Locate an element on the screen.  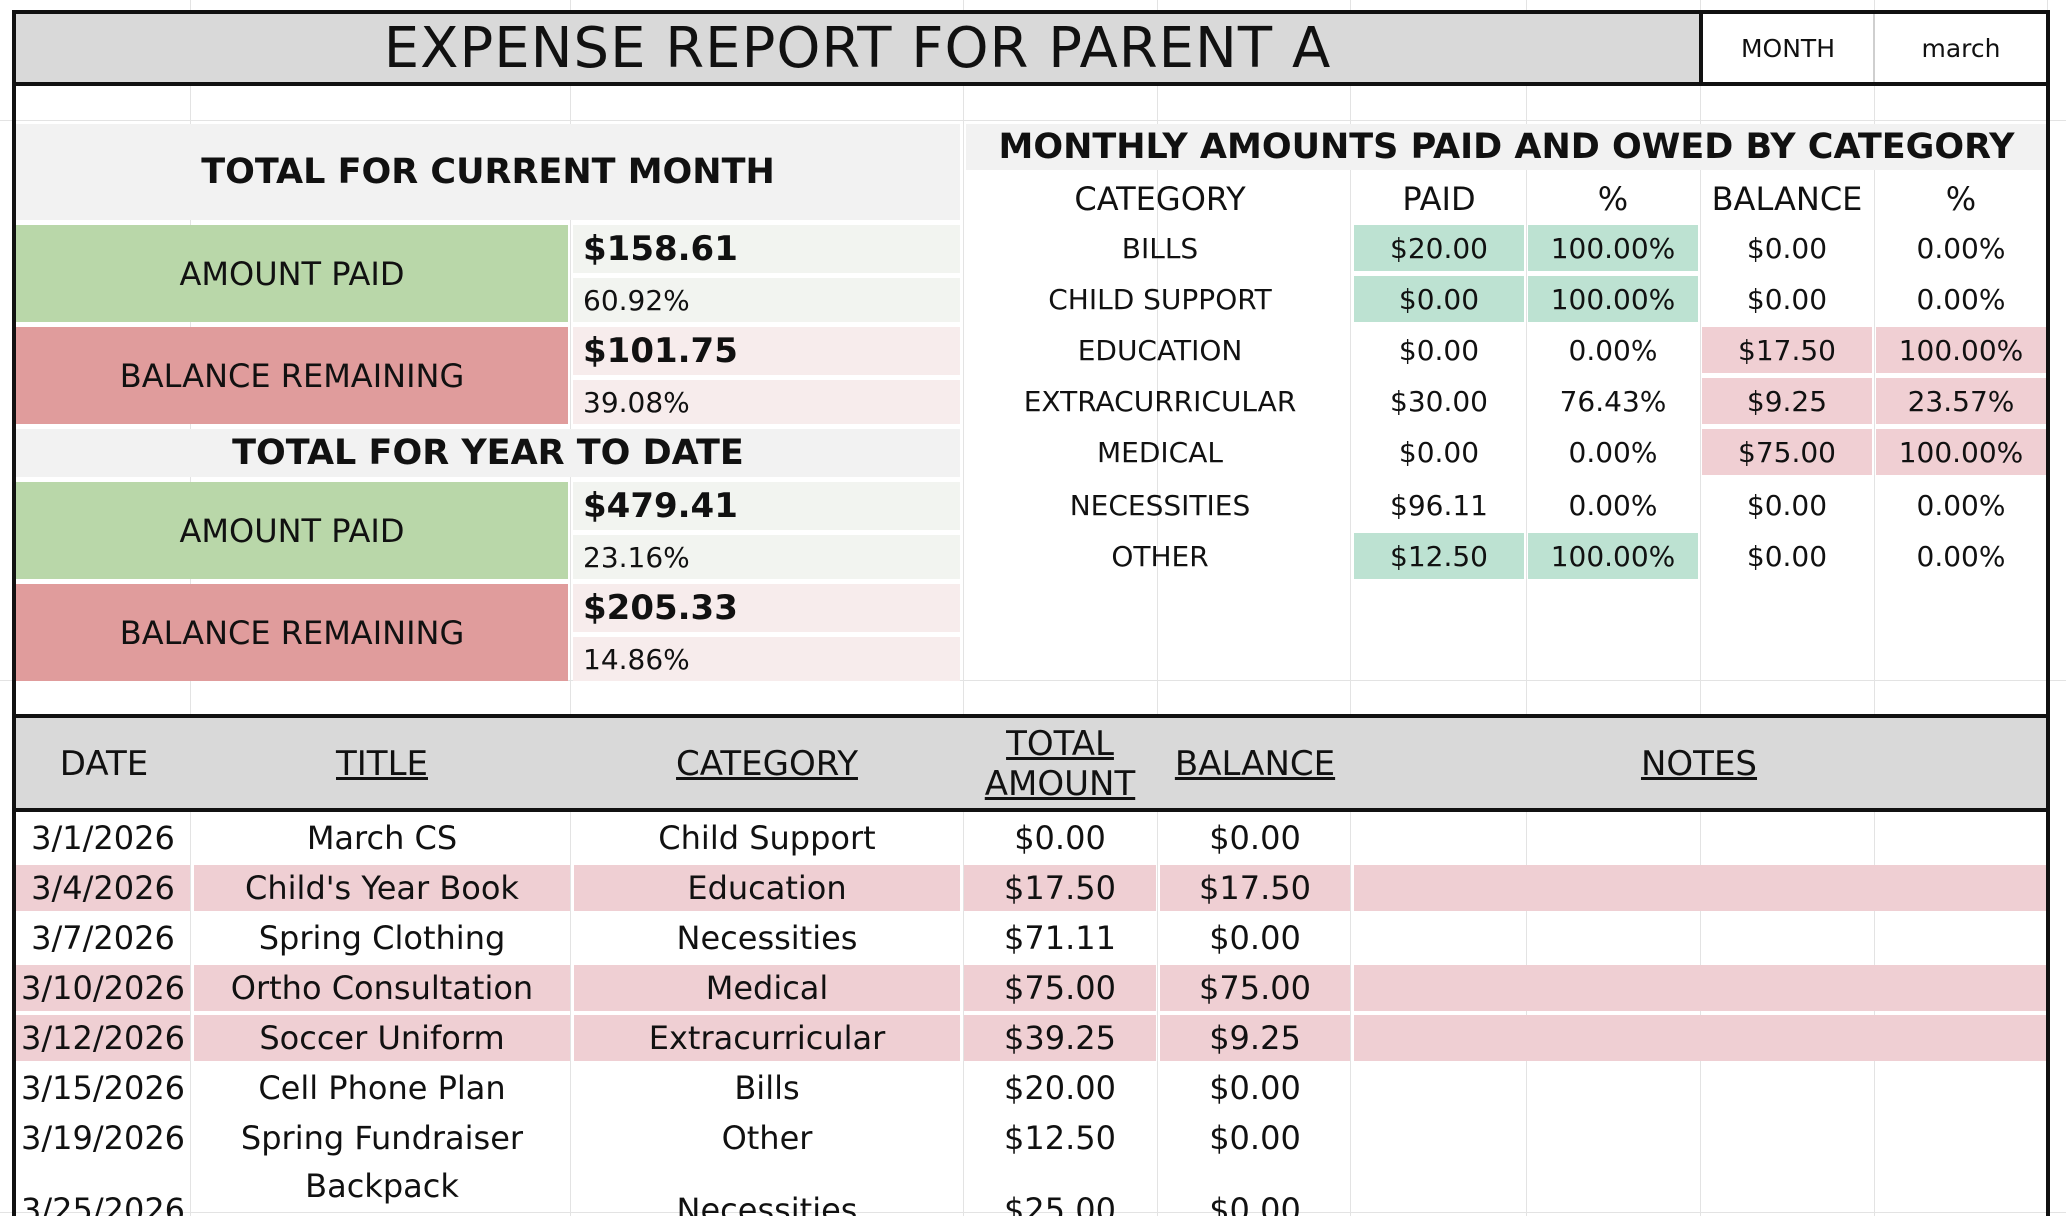
category-balance: $17.50 is located at coordinates (1787, 350).